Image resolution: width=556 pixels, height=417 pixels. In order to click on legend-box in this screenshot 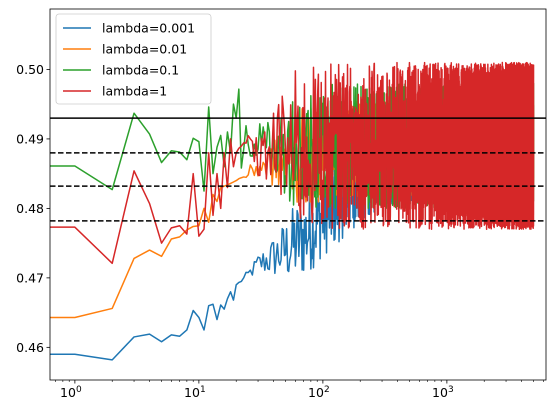, I will do `click(133, 59)`.